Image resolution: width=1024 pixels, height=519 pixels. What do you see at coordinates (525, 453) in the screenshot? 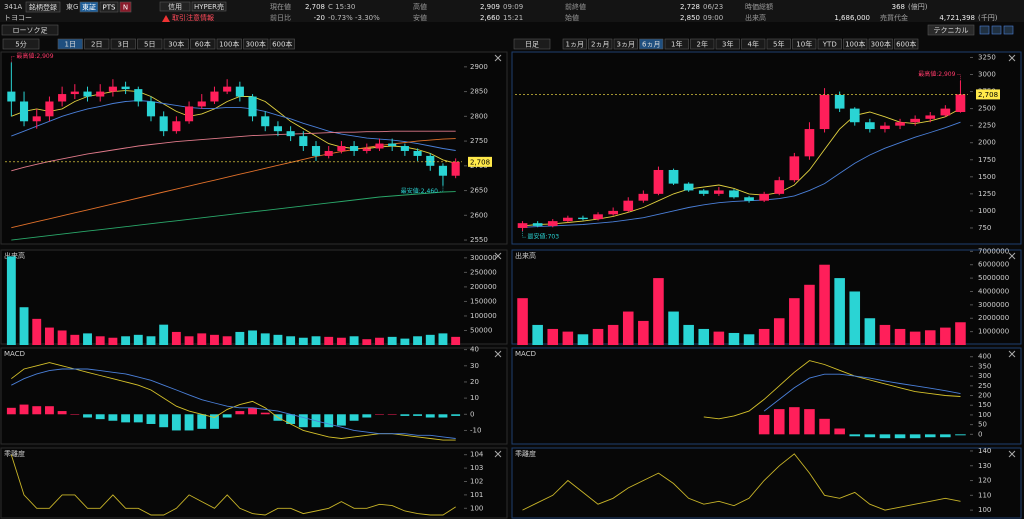
I see `deviation-title: 乖離度` at bounding box center [525, 453].